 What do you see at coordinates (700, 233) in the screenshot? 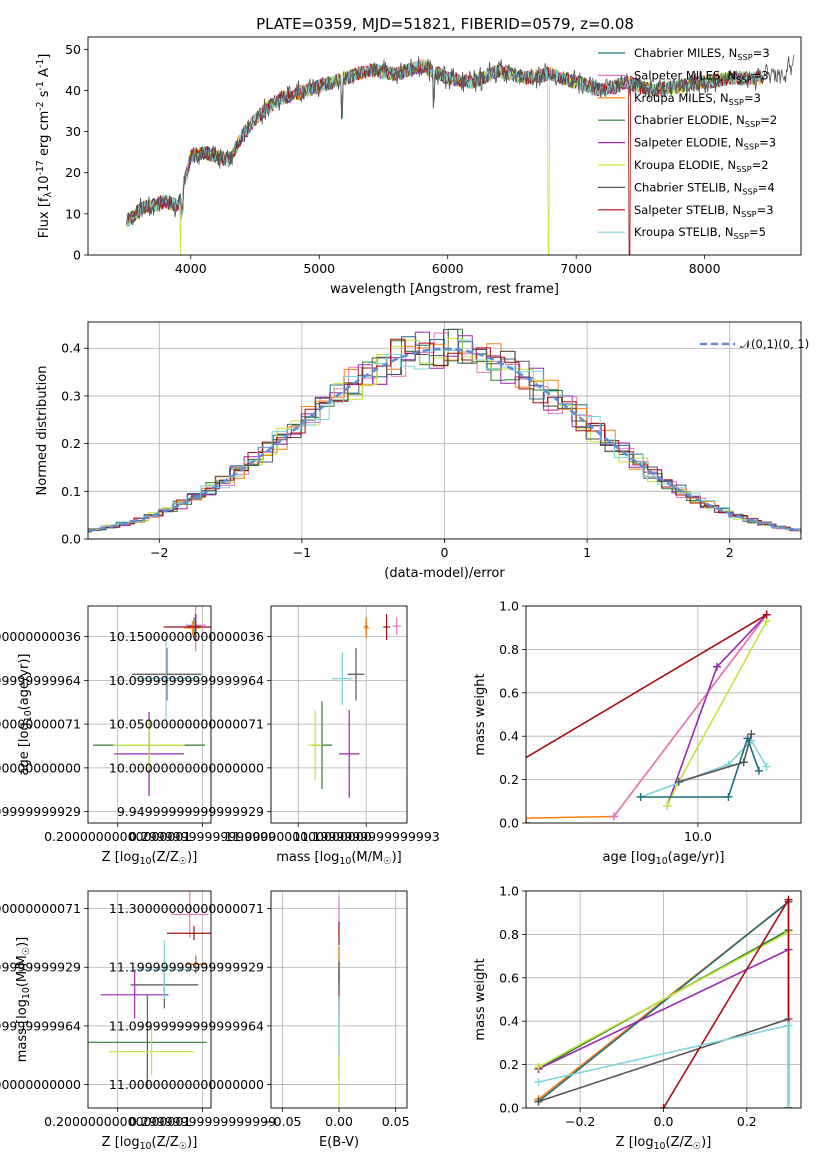
I see `legend-entry: Kroupa STELIB, NSSP=5` at bounding box center [700, 233].